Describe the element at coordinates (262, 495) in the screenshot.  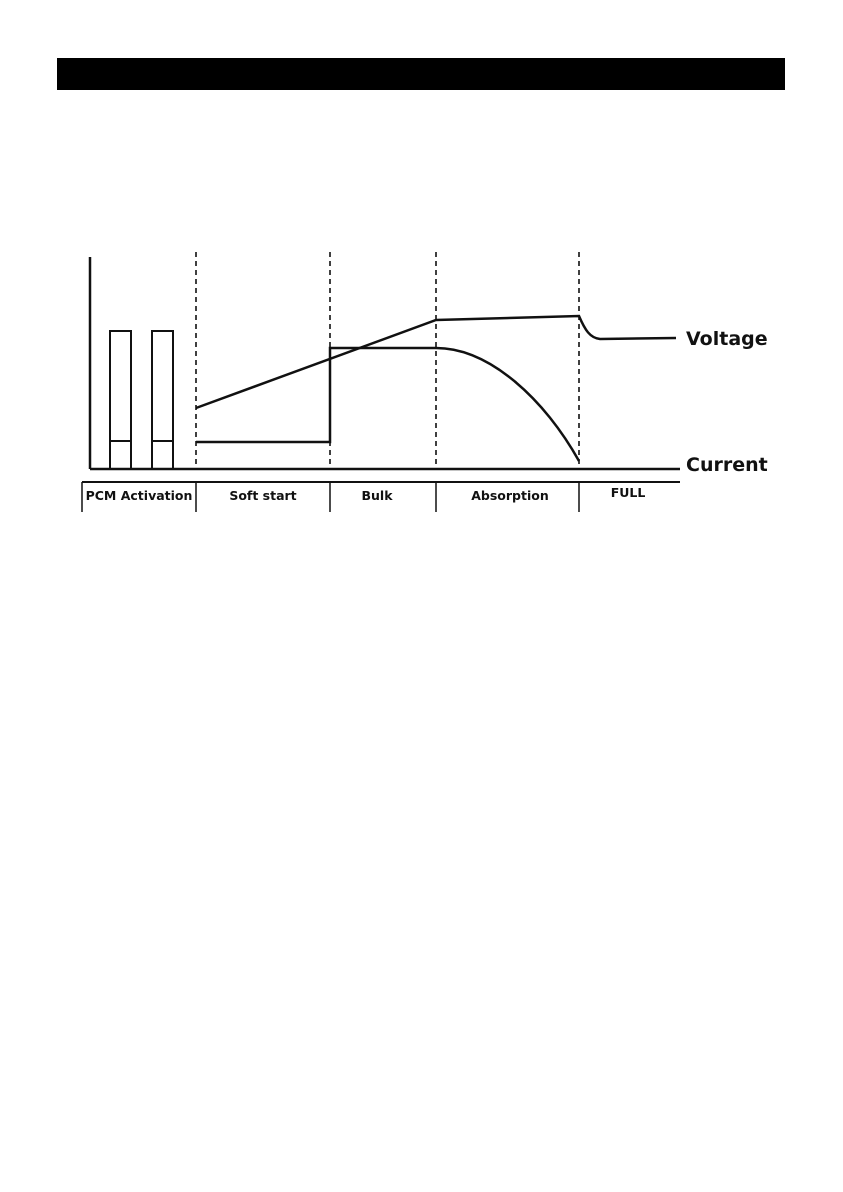
I see `stage-label-soft-start: Soft start` at that location.